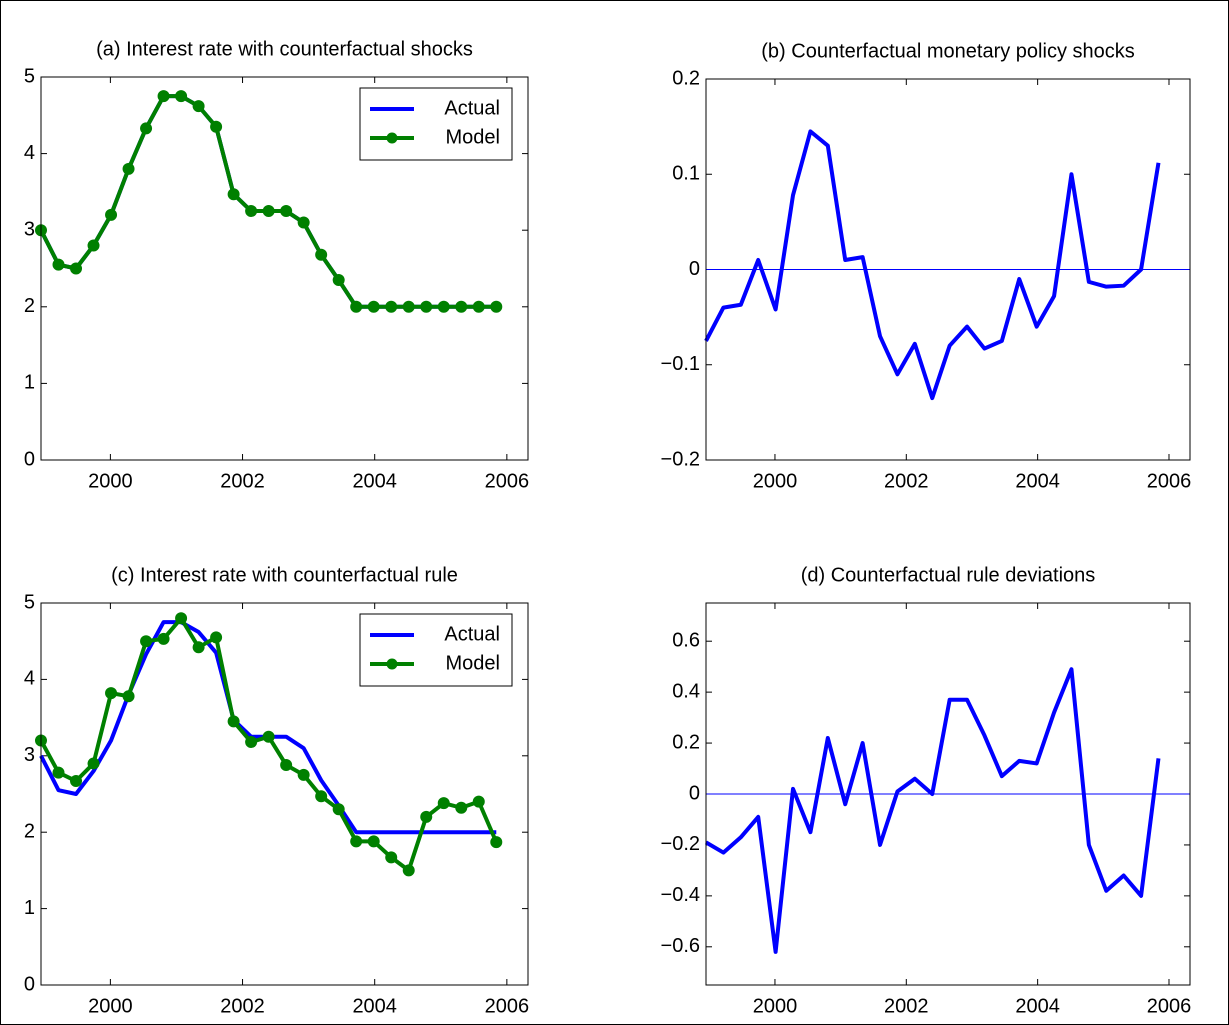 The height and width of the screenshot is (1025, 1229). Describe the element at coordinates (29, 76) in the screenshot. I see `y-tick-label: 5` at that location.